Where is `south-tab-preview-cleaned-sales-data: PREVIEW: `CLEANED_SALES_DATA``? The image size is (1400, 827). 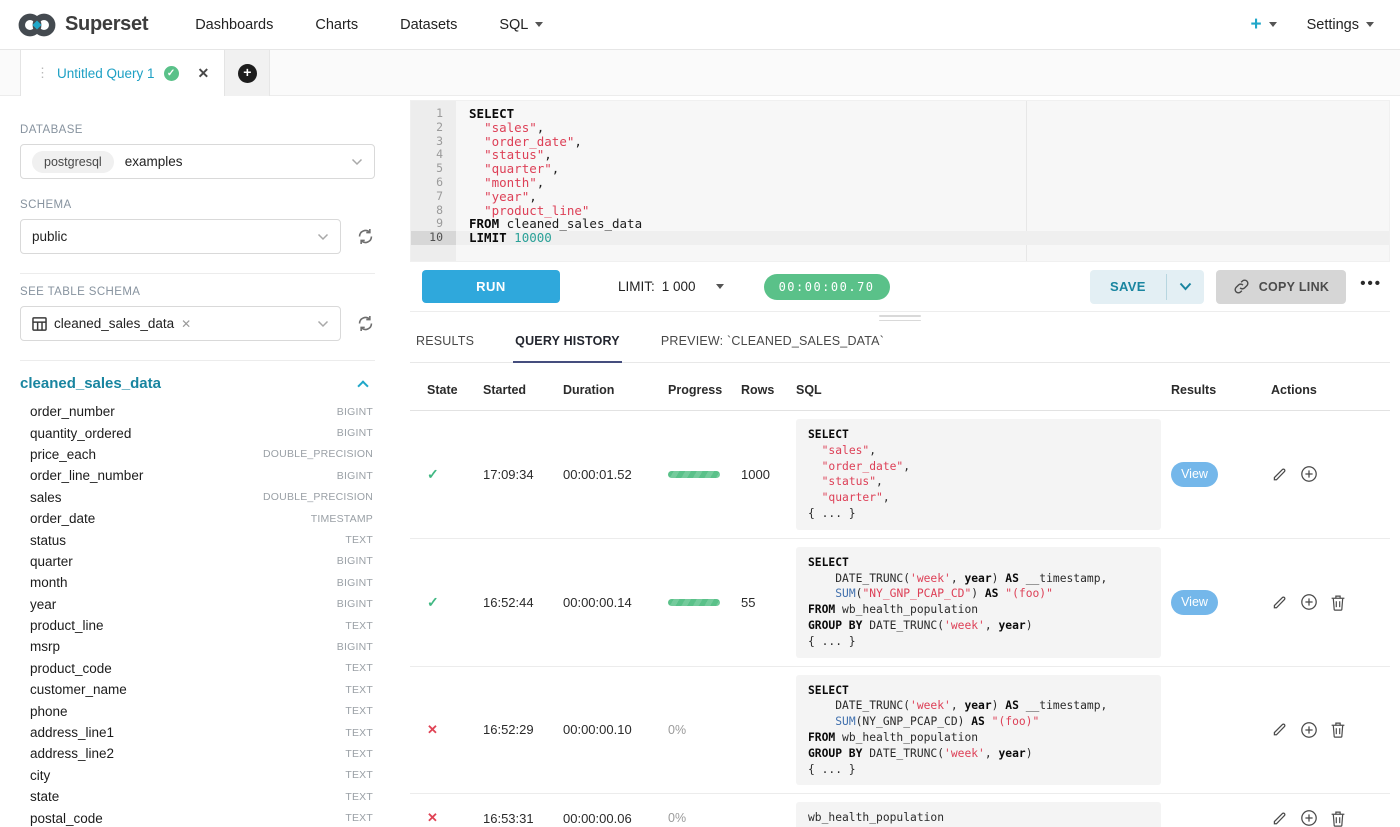
south-tab-preview-cleaned-sales-data: PREVIEW: `CLEANED_SALES_DATA` is located at coordinates (772, 341).